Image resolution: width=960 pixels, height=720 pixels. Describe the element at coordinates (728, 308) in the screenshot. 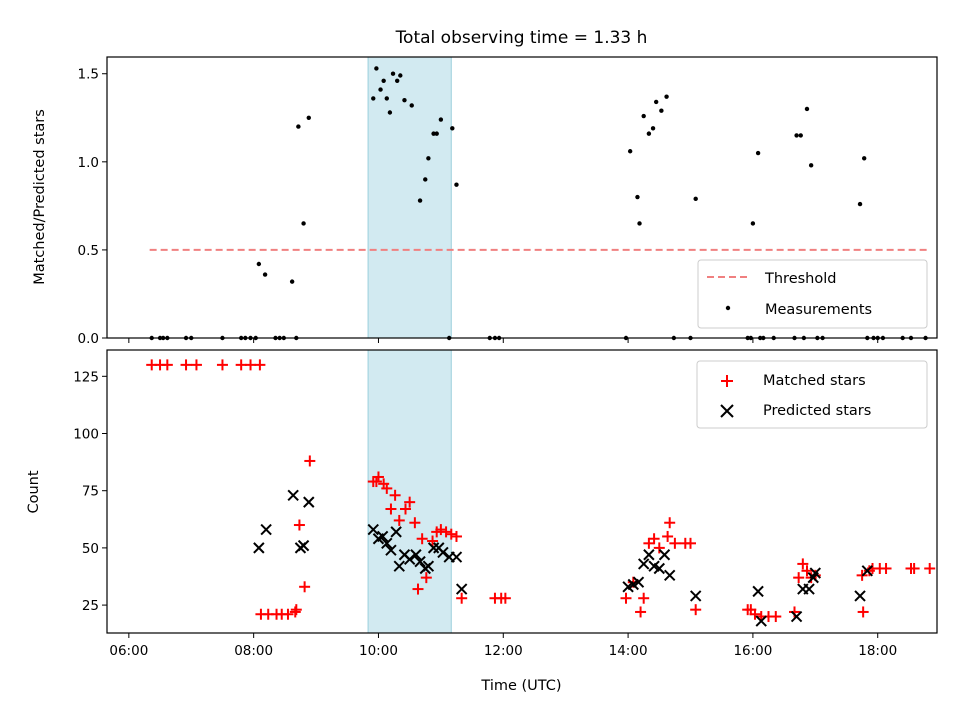

I see `legend-measurements-dot-icon` at that location.